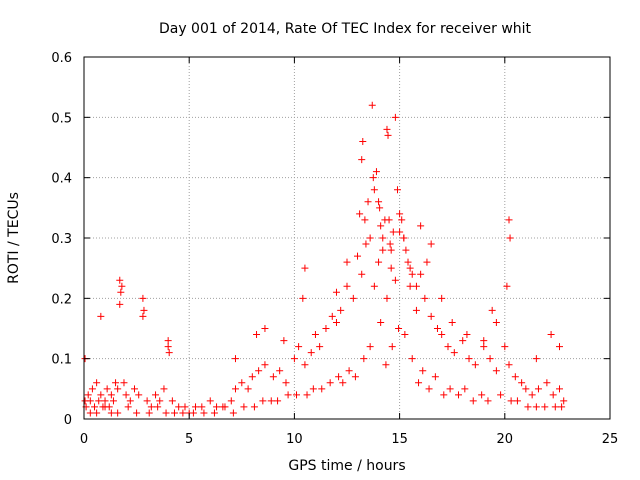  Describe the element at coordinates (349, 439) in the screenshot. I see `x-tick-labels: 0 5 10 15 20 25` at that location.